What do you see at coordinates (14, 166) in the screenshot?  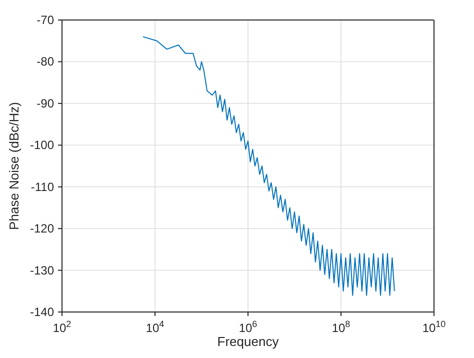 I see `y-axis-title: Phase Noise (dBc/Hz)` at bounding box center [14, 166].